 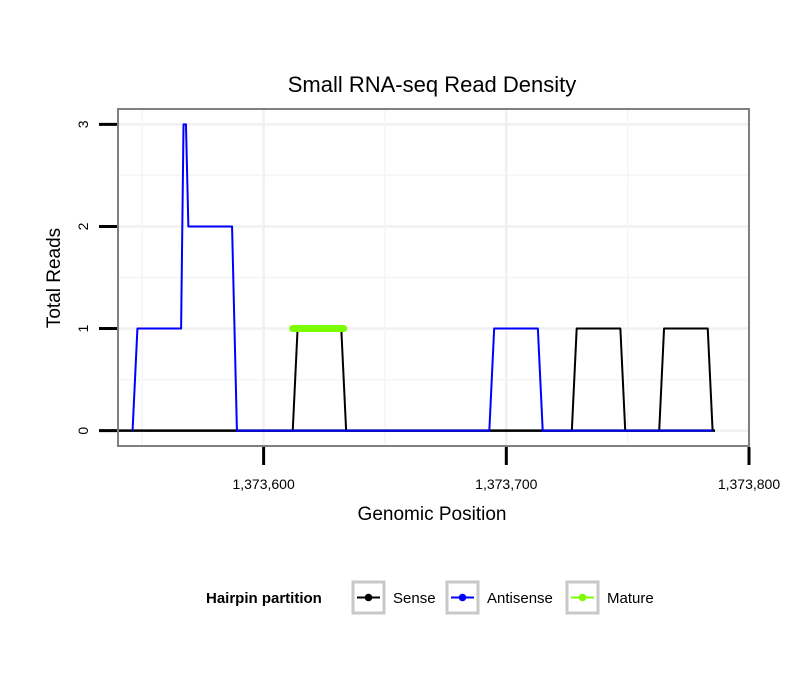 I want to click on y-tick-label: 1, so click(x=83, y=328).